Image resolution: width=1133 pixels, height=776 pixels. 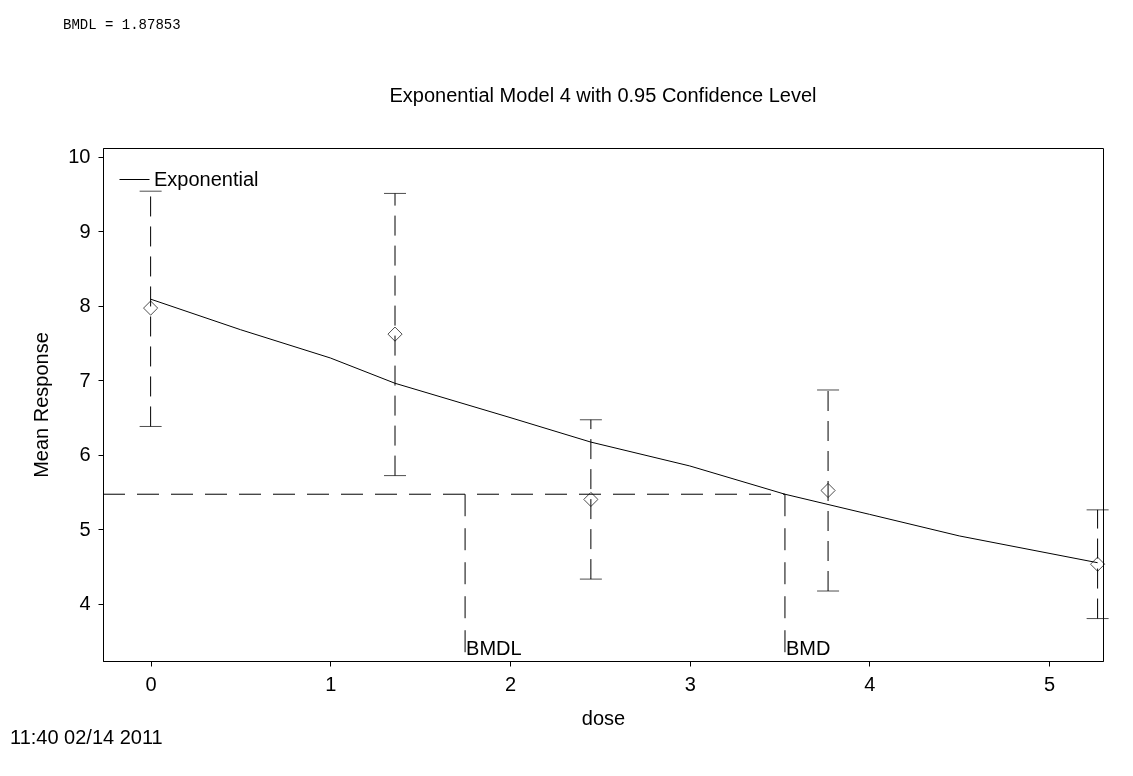 What do you see at coordinates (86, 737) in the screenshot?
I see `text: 11:40 02/14 2011` at bounding box center [86, 737].